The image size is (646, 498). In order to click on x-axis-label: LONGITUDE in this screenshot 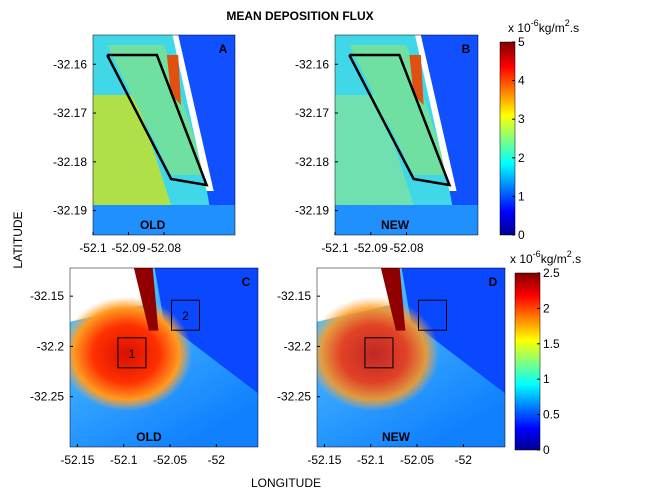, I will do `click(286, 483)`.